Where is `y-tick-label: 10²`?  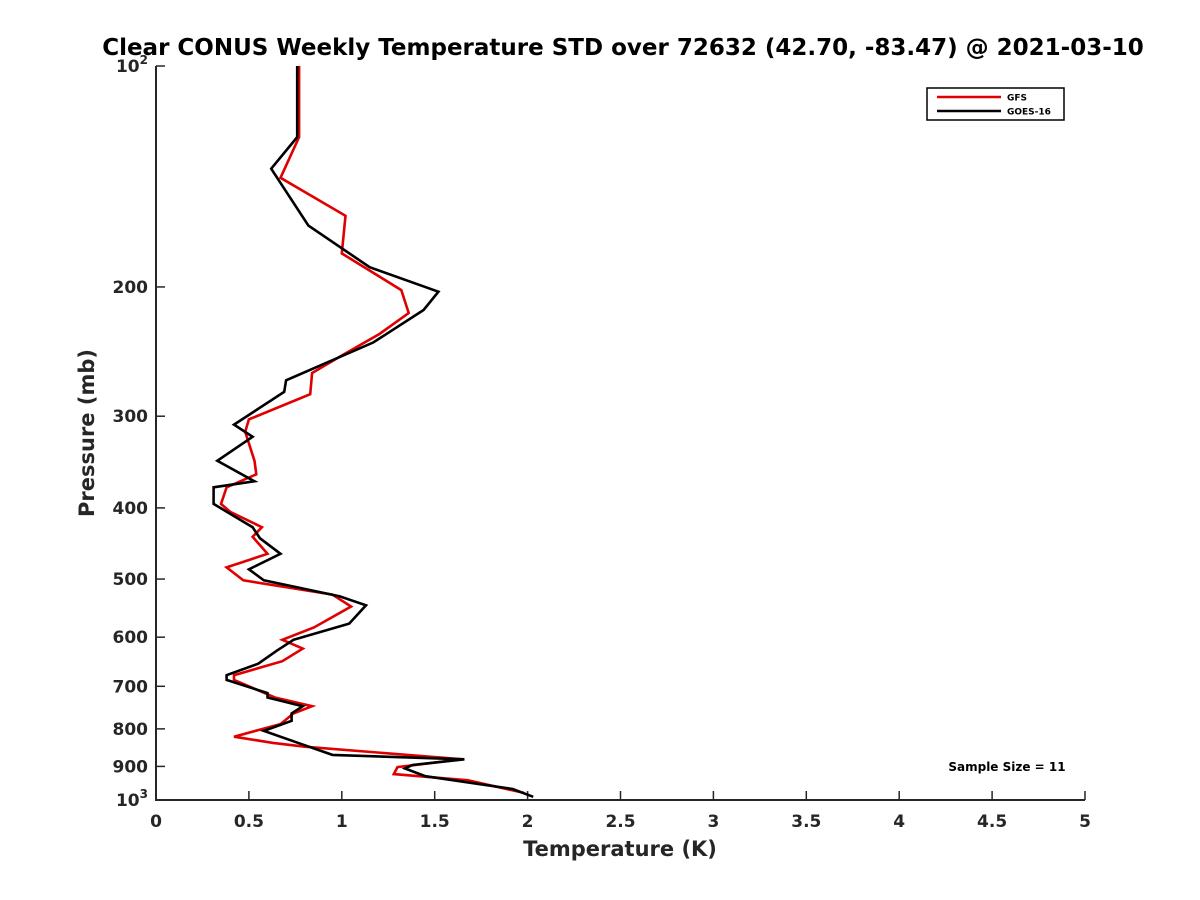 y-tick-label: 10² is located at coordinates (132, 65).